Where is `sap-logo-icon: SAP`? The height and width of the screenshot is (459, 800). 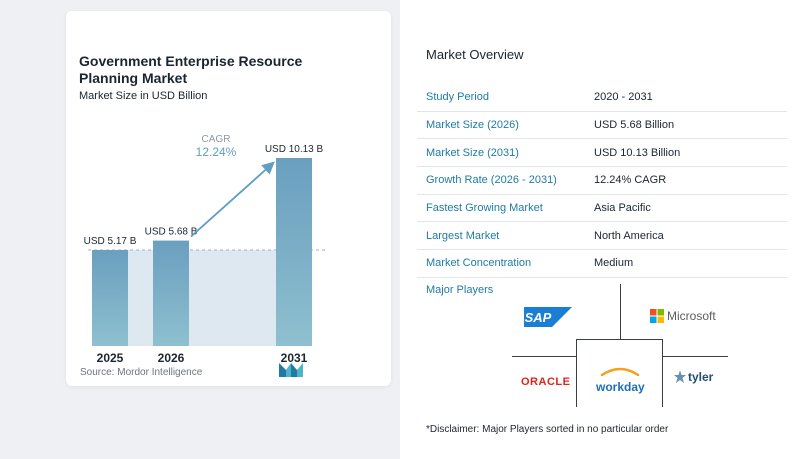 sap-logo-icon: SAP is located at coordinates (548, 317).